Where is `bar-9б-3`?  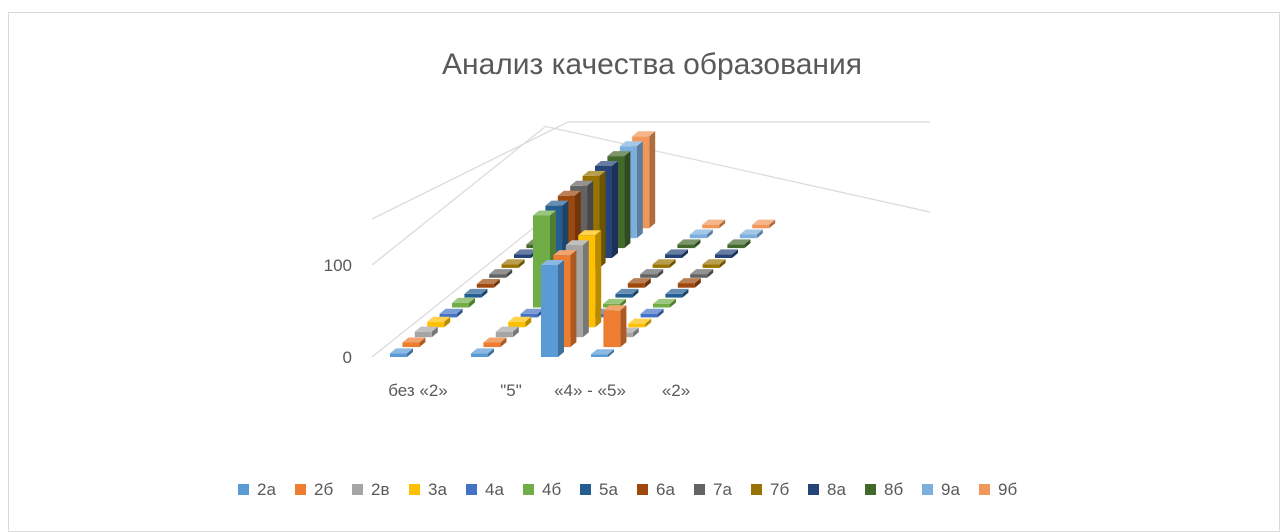
bar-9б-3 is located at coordinates (764, 224).